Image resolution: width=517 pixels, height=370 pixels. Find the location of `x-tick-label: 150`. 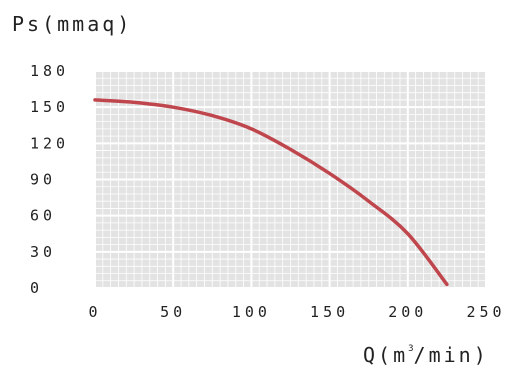

x-tick-label: 150 is located at coordinates (329, 312).